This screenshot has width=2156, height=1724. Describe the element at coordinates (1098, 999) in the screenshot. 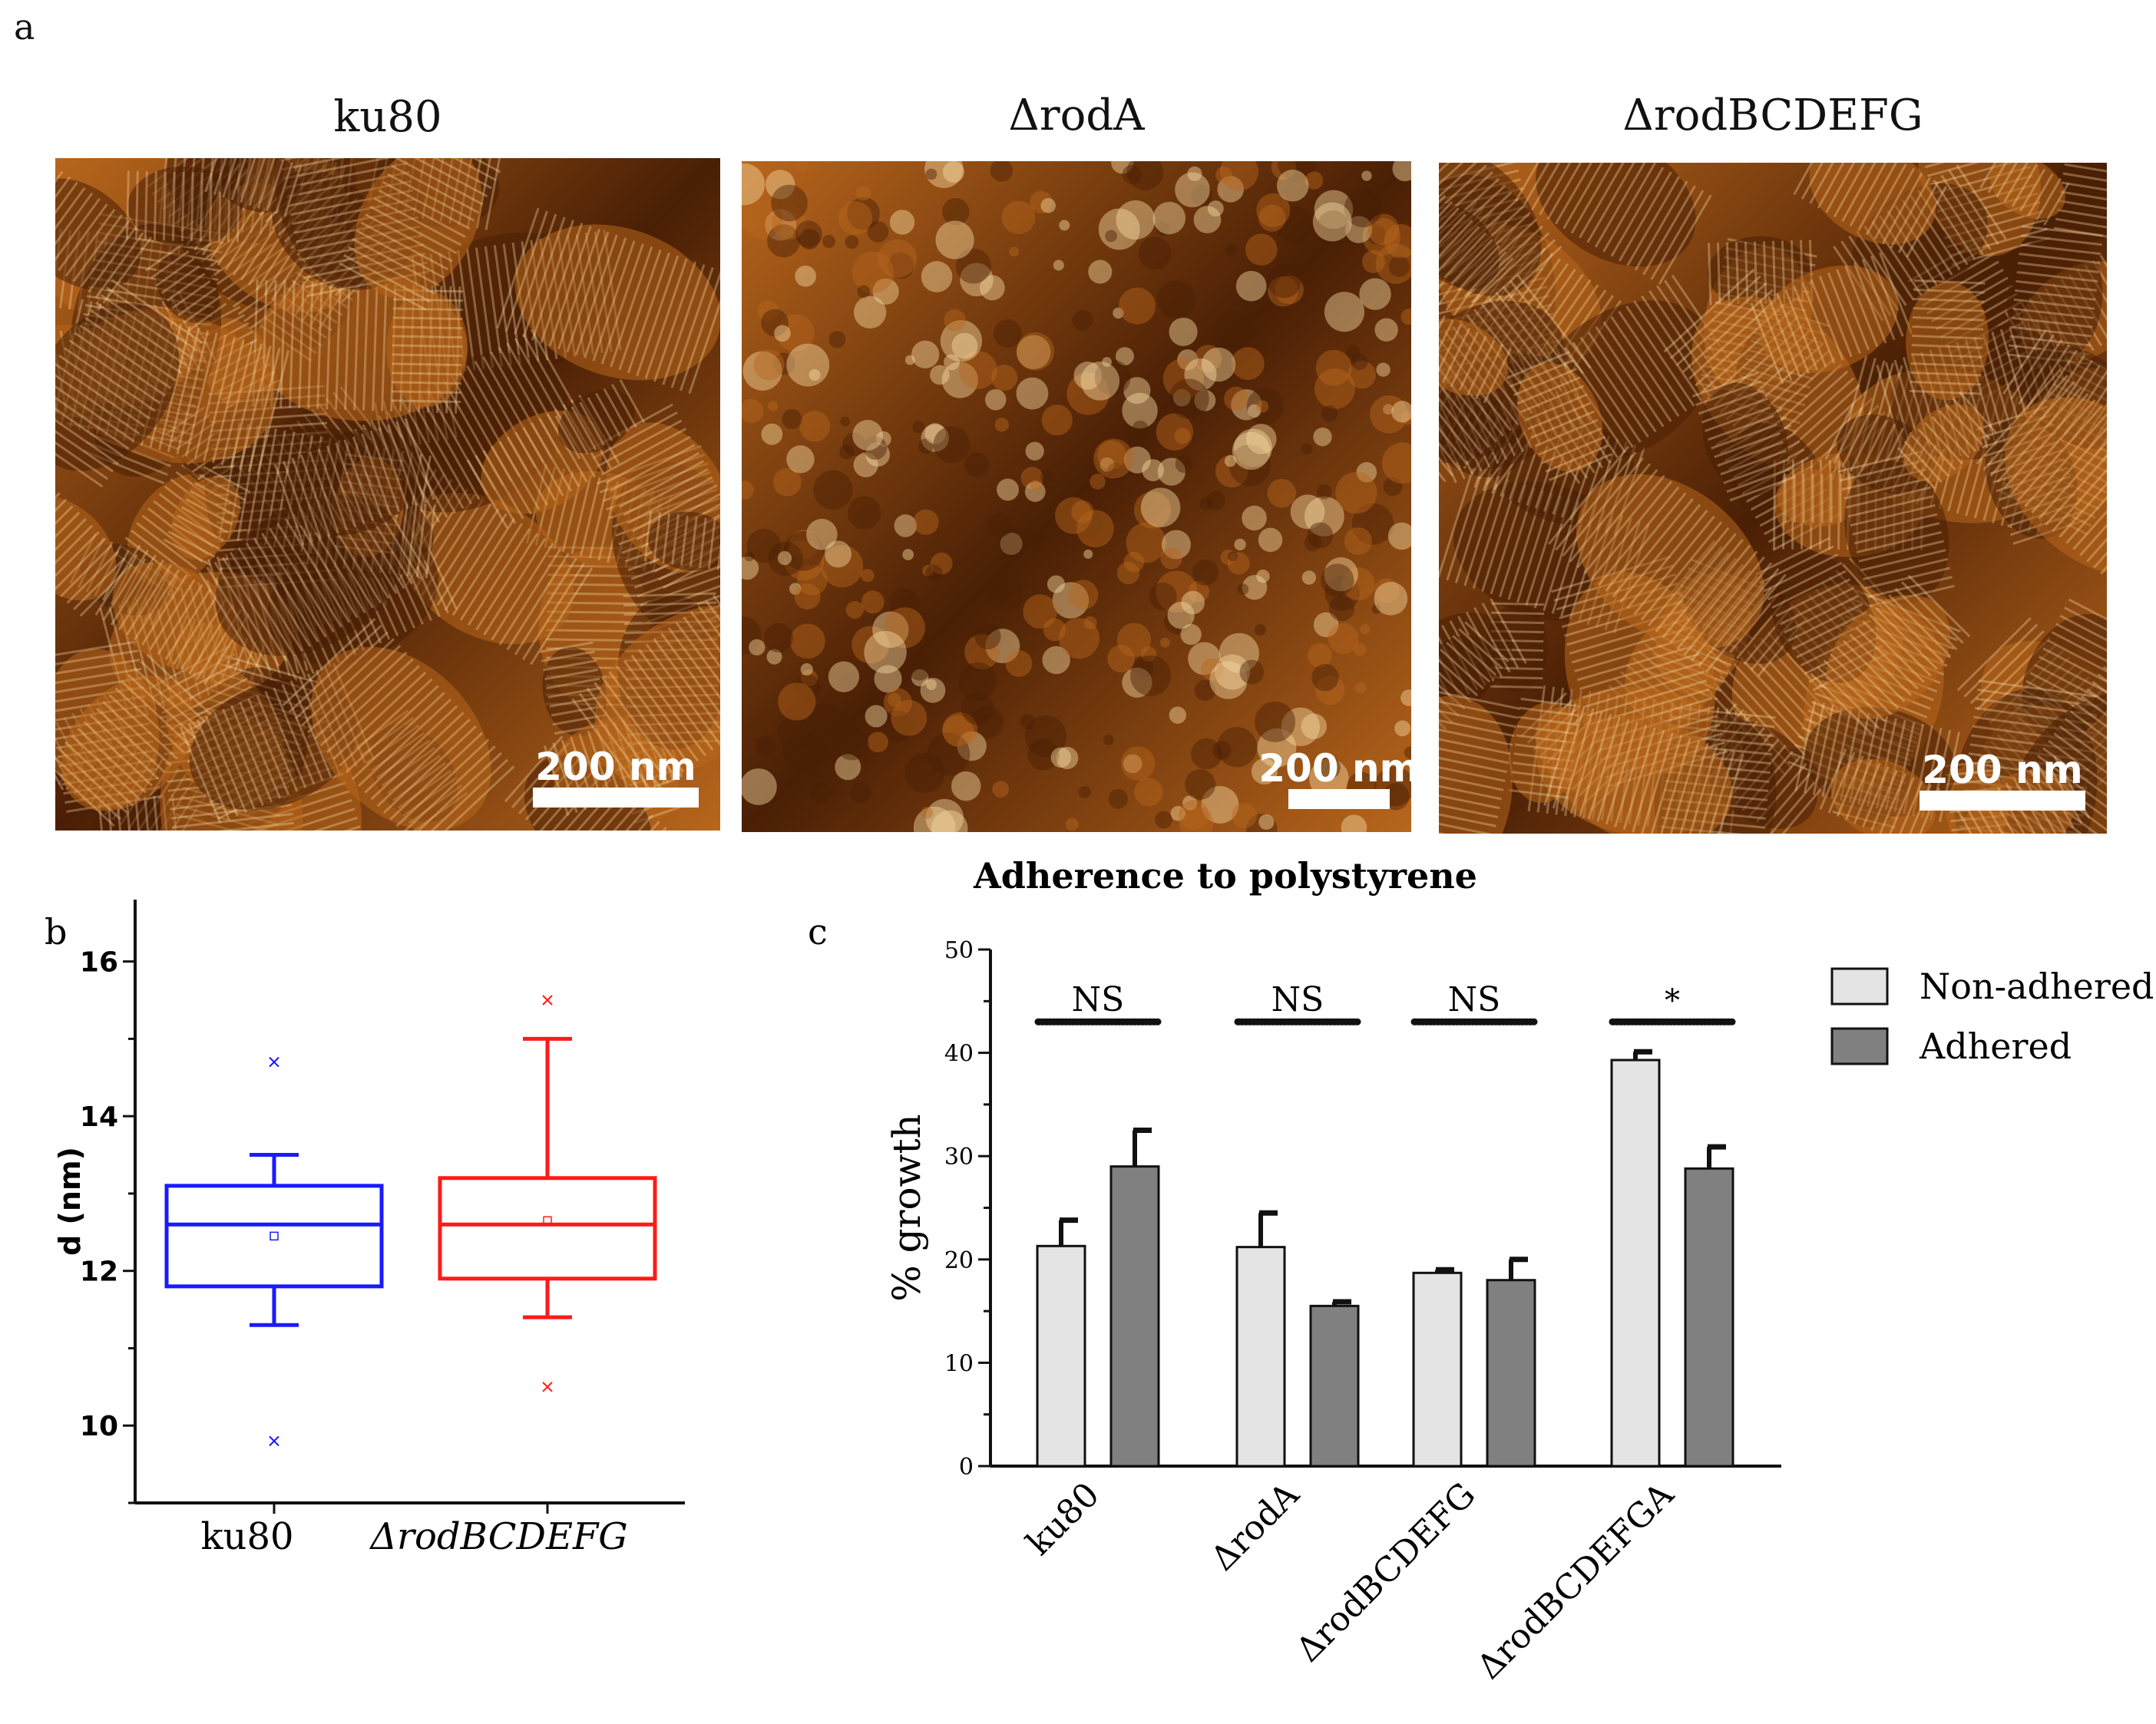

I see `significance-label: NS` at that location.